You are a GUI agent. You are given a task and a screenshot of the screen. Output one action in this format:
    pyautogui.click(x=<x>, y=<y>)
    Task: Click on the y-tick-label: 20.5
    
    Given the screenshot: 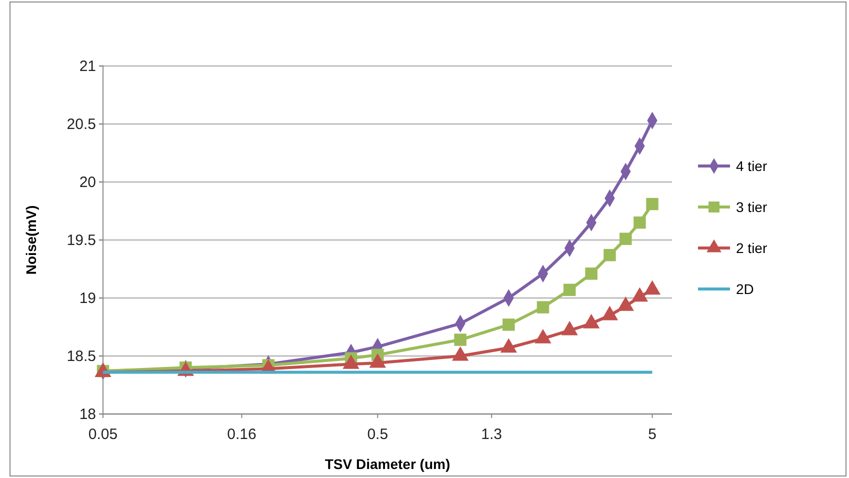 What is the action you would take?
    pyautogui.click(x=81, y=124)
    